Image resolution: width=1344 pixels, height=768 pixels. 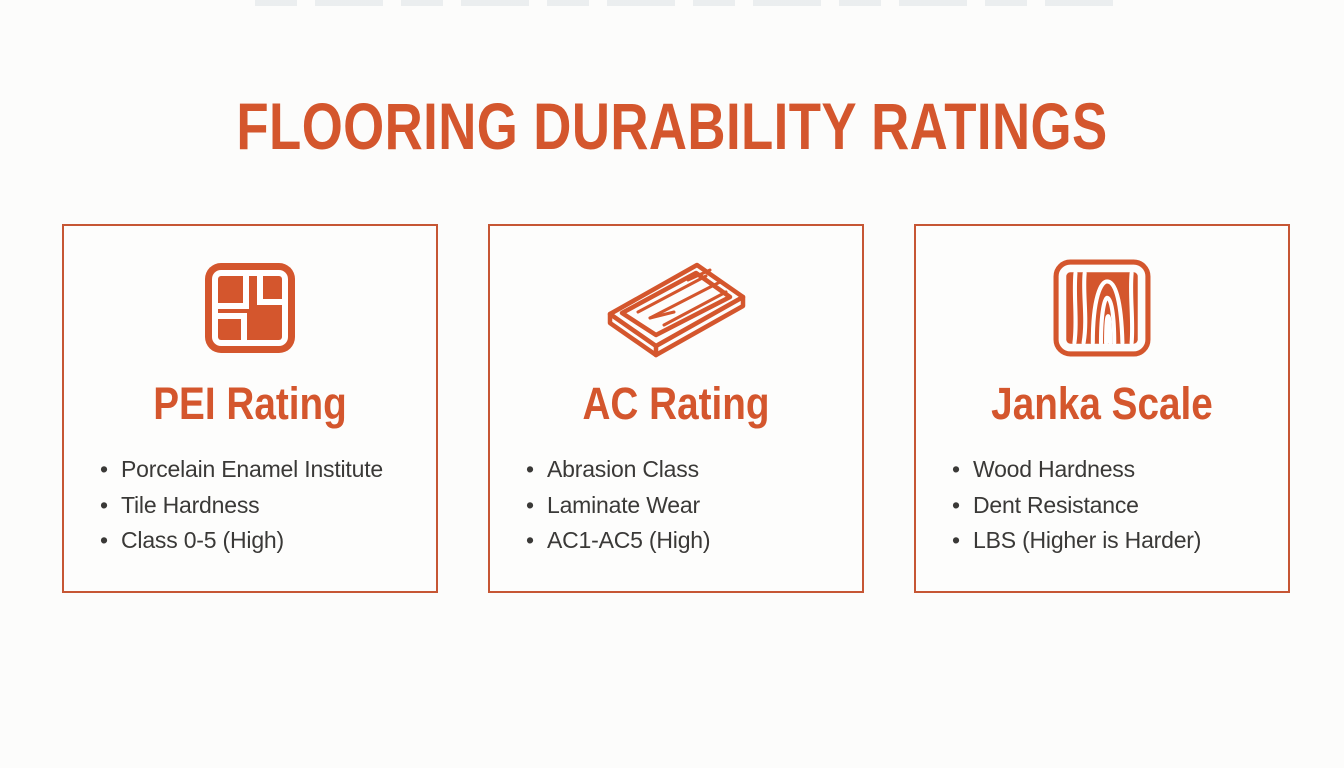 I want to click on card-title: AC Rating, so click(x=676, y=403).